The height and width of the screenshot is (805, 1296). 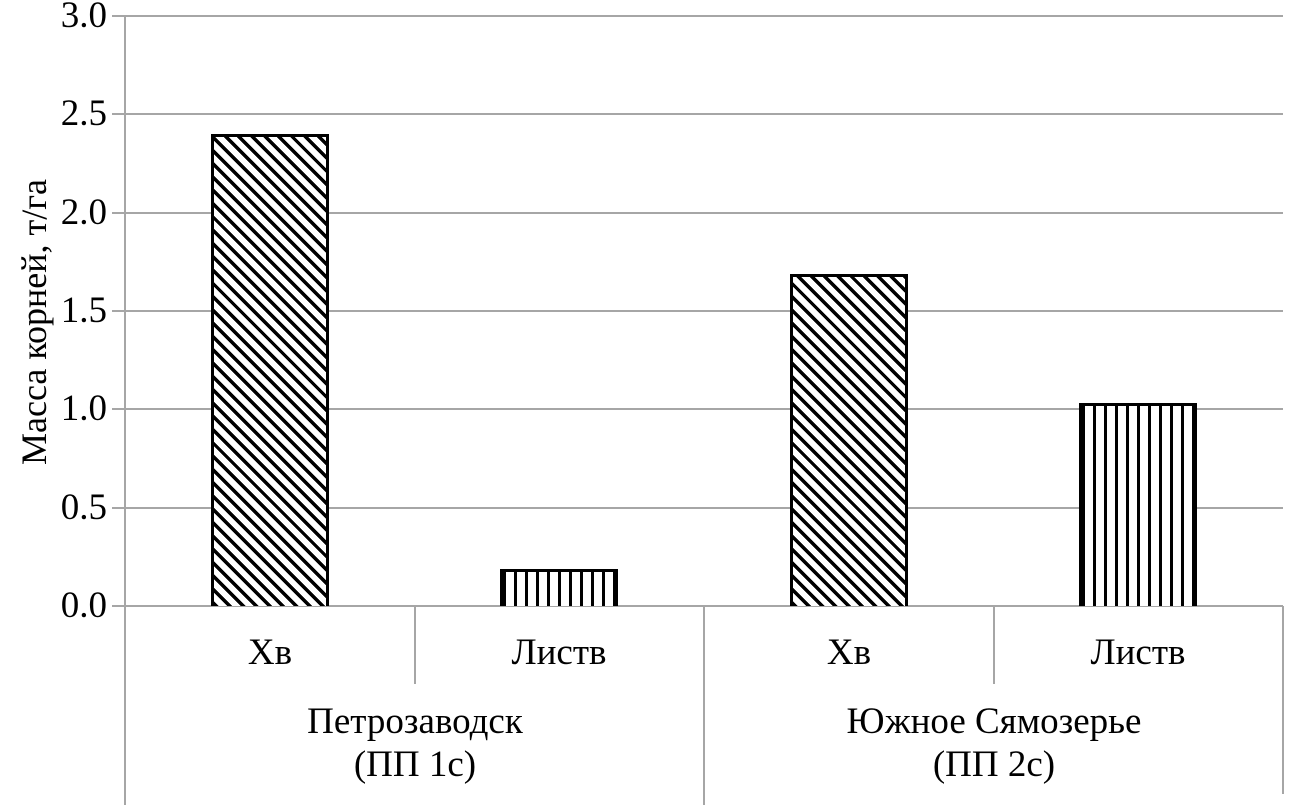 What do you see at coordinates (83, 605) in the screenshot?
I see `y-tick-label: 0.0` at bounding box center [83, 605].